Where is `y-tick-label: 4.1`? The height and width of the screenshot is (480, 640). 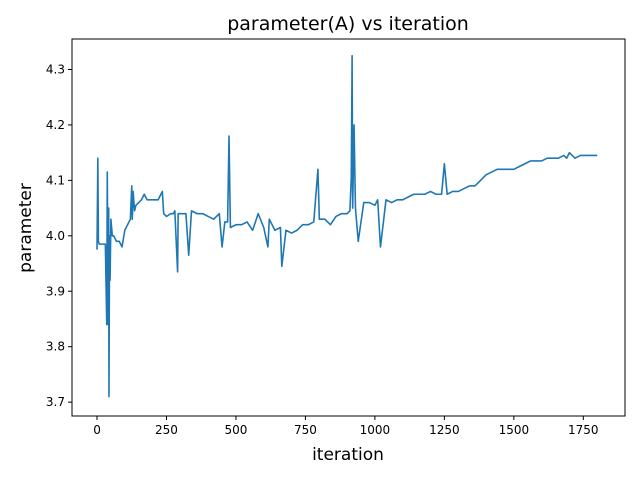
y-tick-label: 4.1 is located at coordinates (55, 180).